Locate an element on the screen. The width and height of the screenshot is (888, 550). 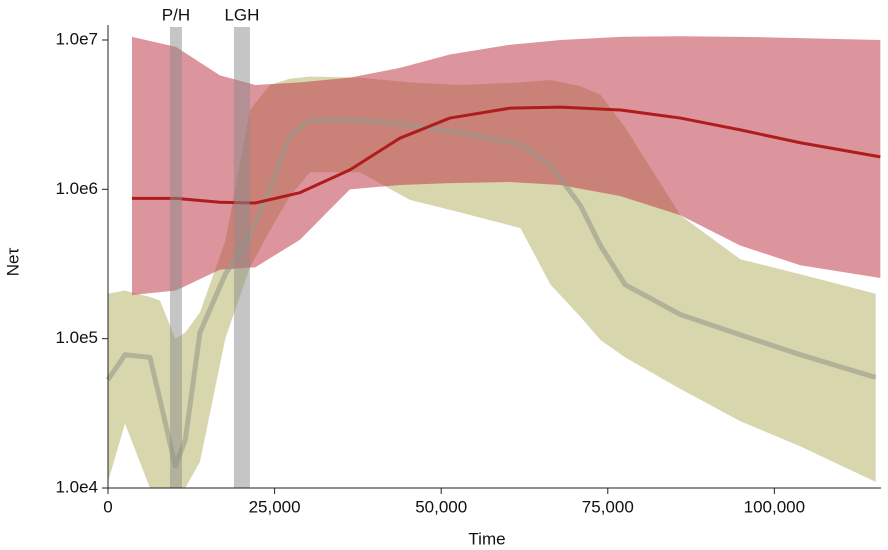
y-tick-label: 1.0e6 is located at coordinates (76, 188).